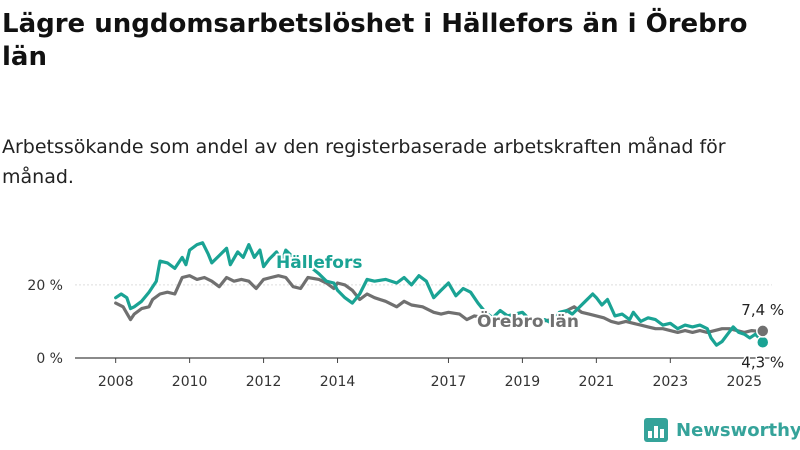 The image size is (800, 450). I want to click on series-label: Hällefors, so click(319, 263).